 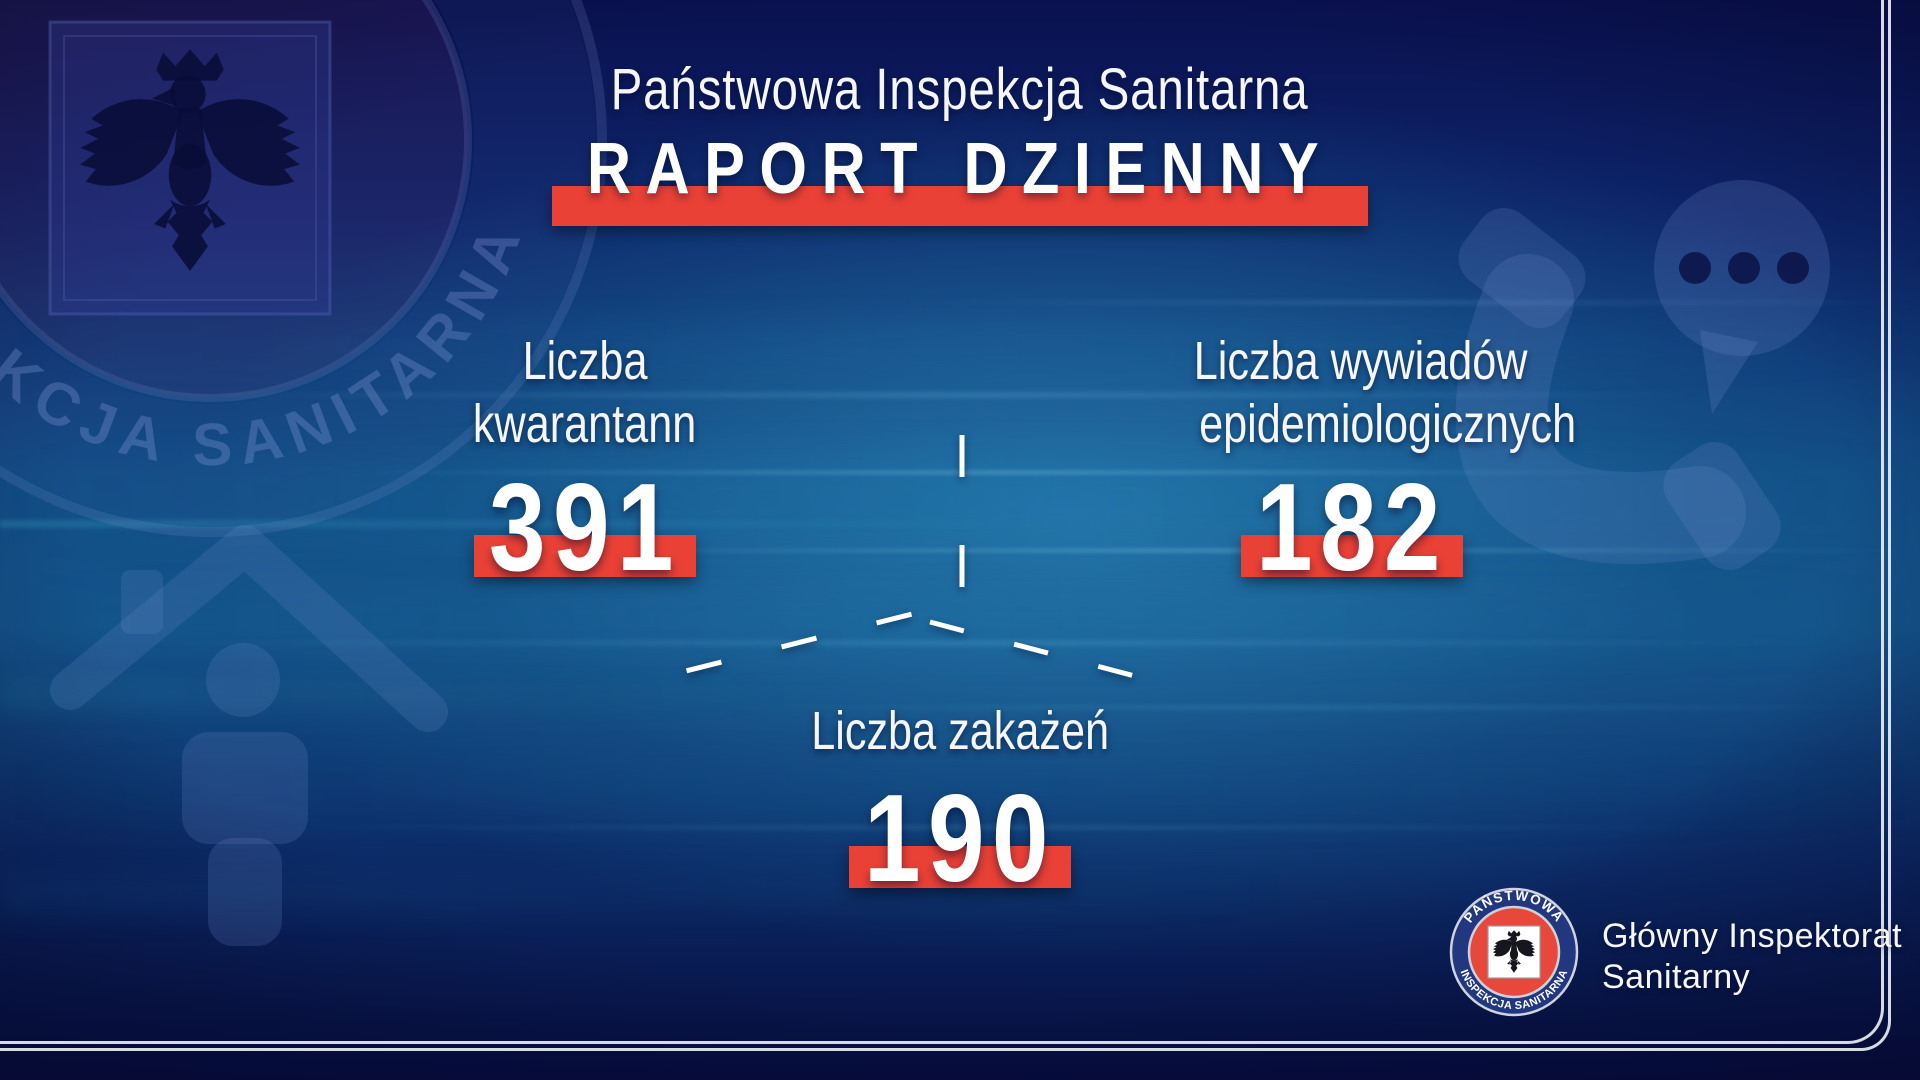 I want to click on stat-interviews-label-line2: epidemiologicznych, so click(x=1388, y=424).